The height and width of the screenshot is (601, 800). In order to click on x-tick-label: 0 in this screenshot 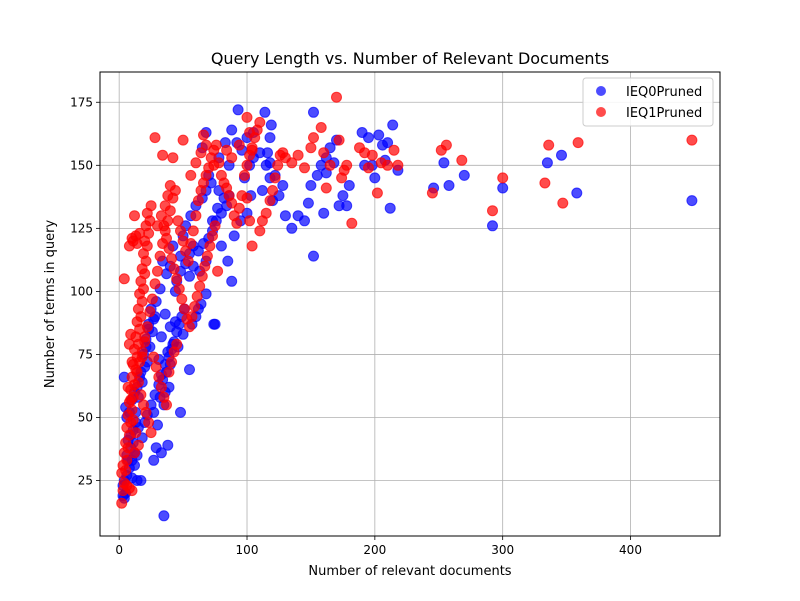, I will do `click(119, 550)`.